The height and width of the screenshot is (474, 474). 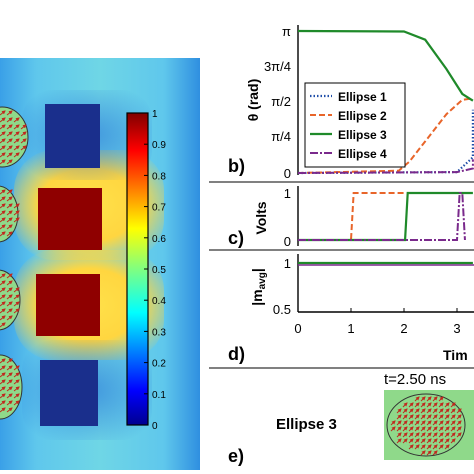 I want to click on panel-e-label: e), so click(x=236, y=456).